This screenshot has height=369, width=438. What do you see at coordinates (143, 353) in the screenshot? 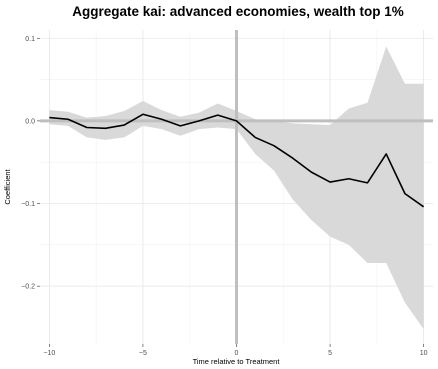
I see `x-tick-label: −5` at bounding box center [143, 353].